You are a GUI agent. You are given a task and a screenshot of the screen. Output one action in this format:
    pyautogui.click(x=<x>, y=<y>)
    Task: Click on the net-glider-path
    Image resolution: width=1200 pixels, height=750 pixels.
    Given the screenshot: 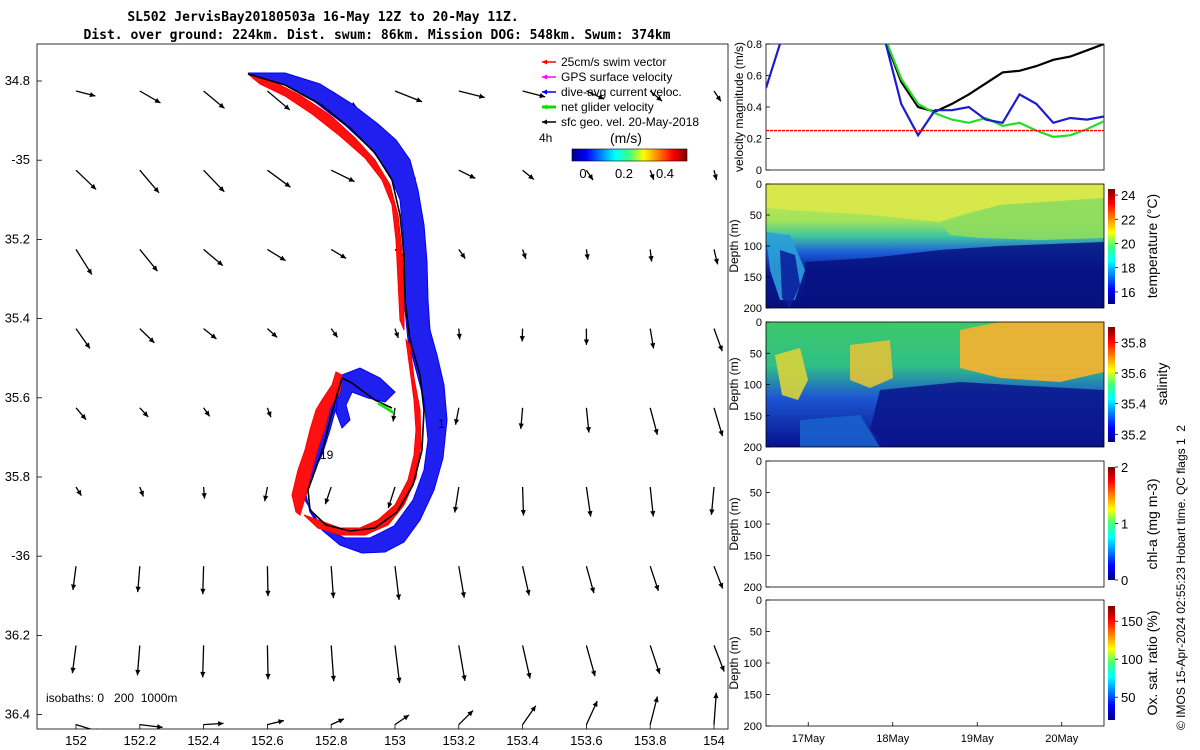 What is the action you would take?
    pyautogui.click(x=336, y=302)
    